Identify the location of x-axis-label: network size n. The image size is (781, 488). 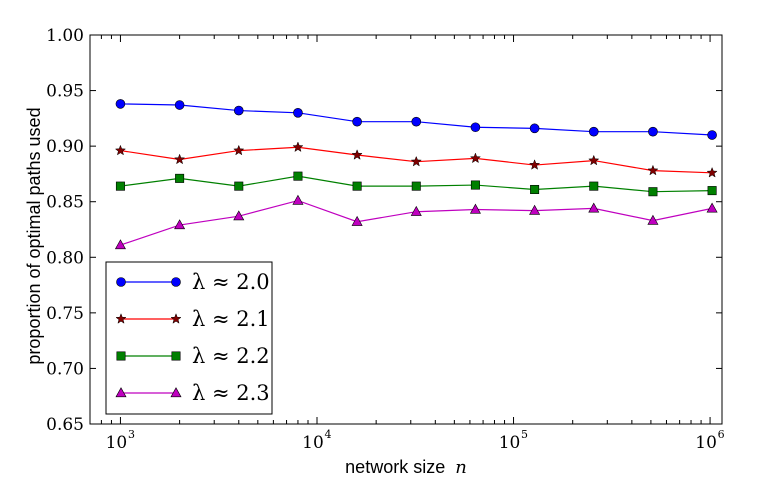
(406, 467).